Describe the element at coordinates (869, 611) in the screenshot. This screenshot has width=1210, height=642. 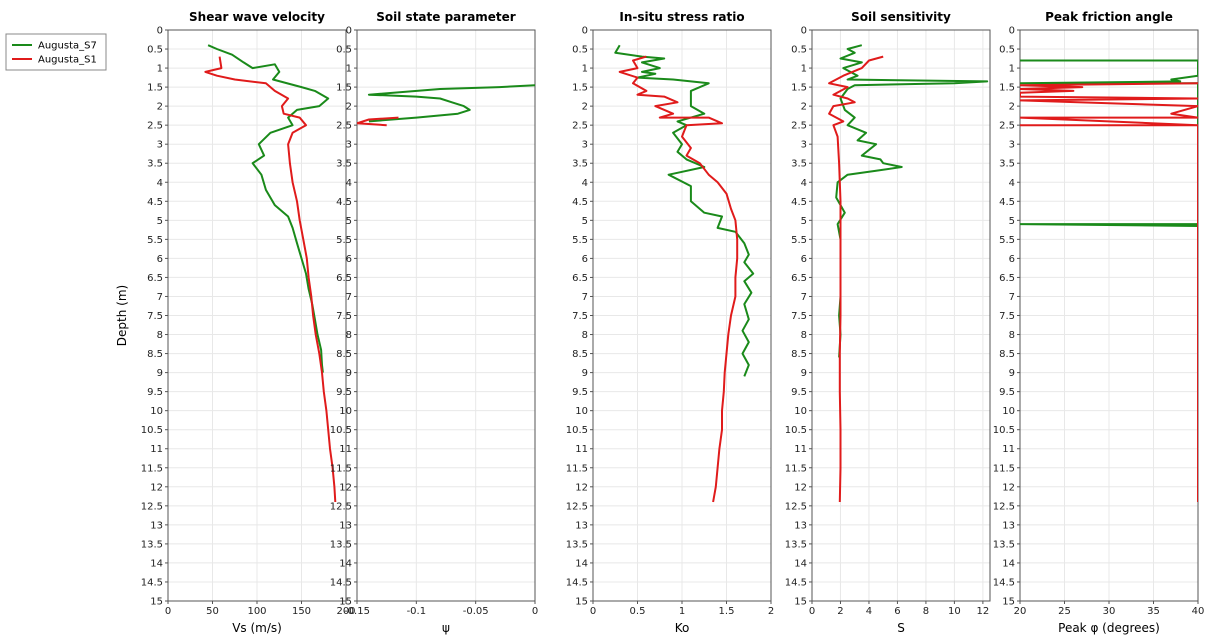
I see `x-tick-label: 4` at that location.